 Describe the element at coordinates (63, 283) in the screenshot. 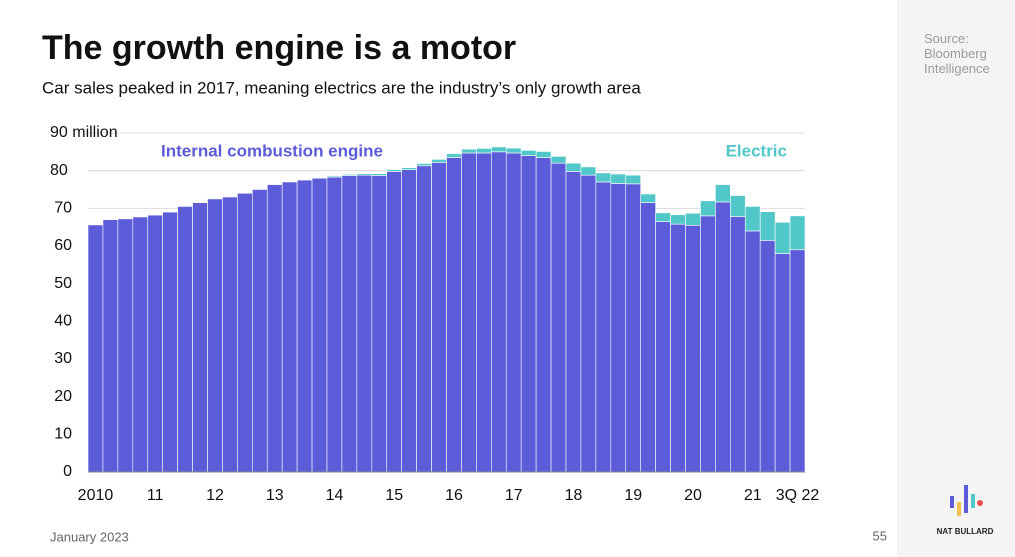

I see `y-tick-label: 50` at that location.